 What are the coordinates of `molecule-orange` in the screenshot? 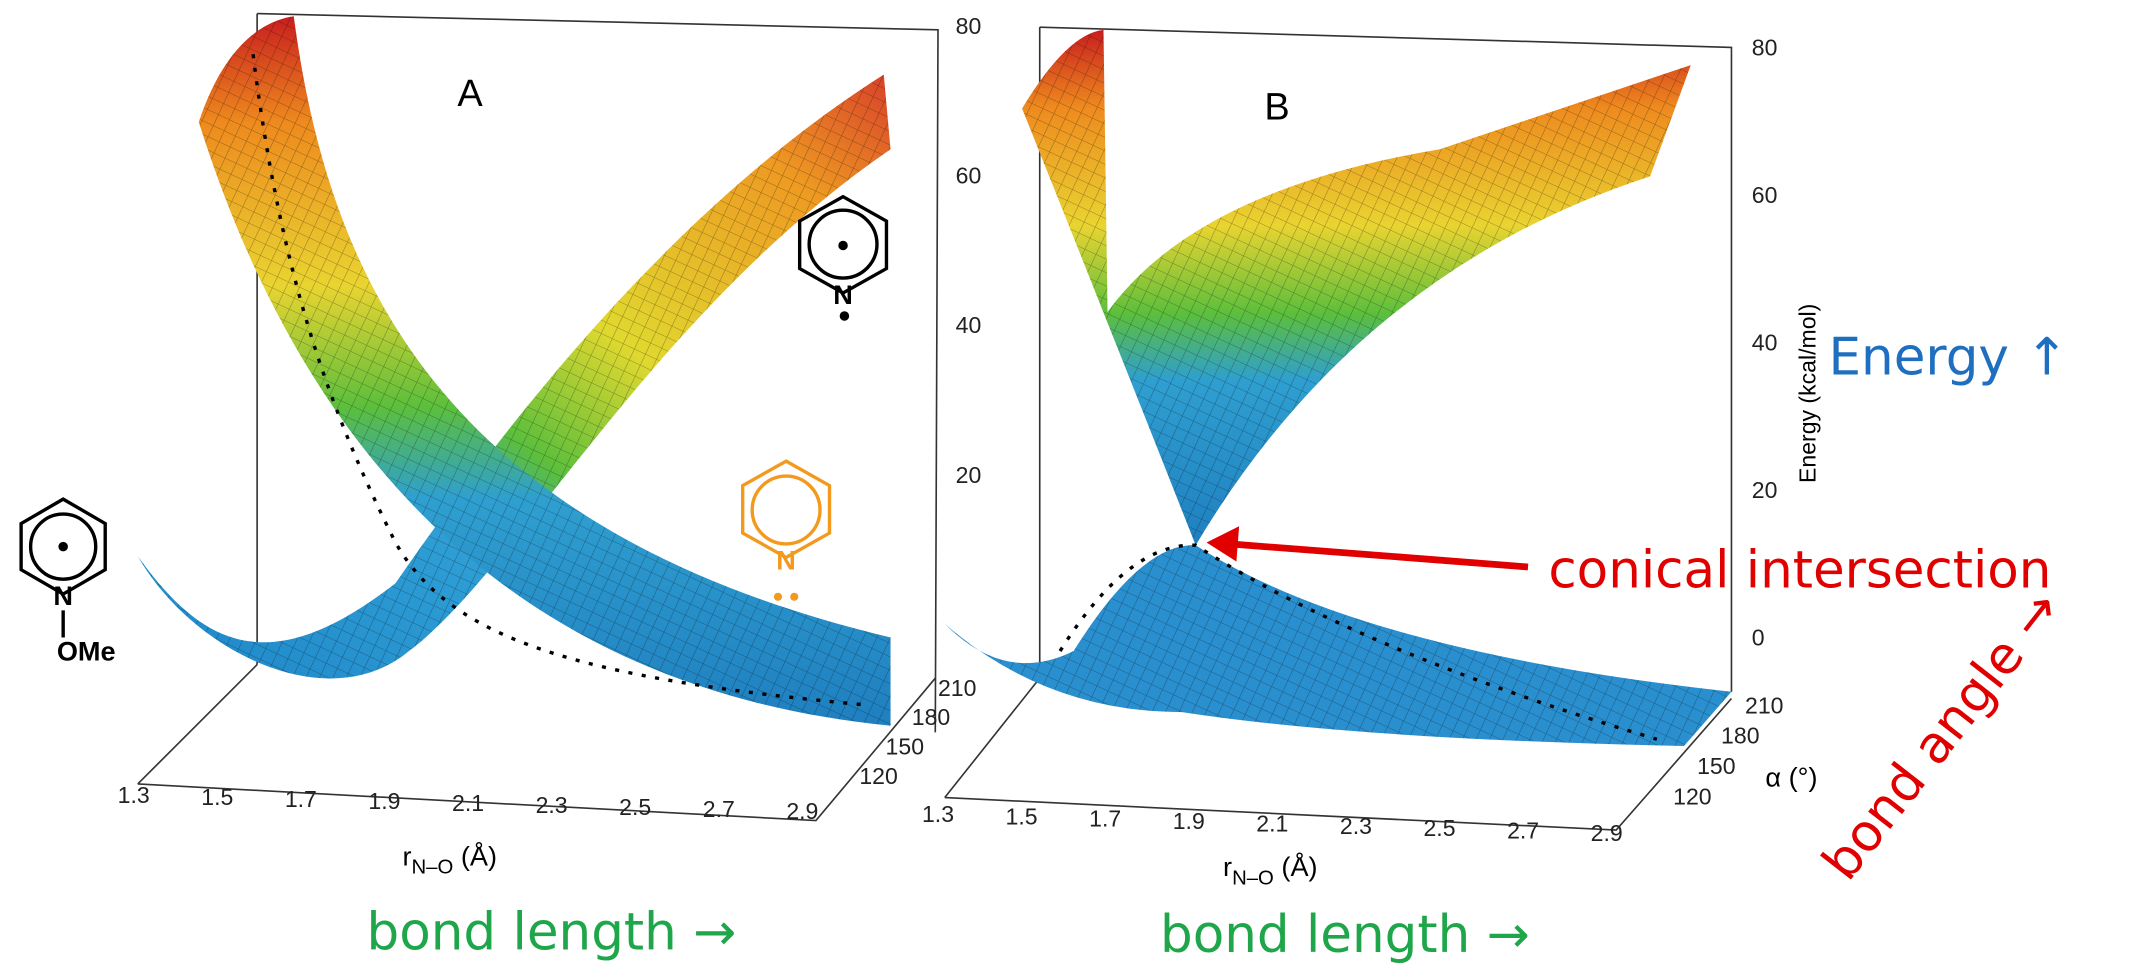 It's located at (786, 509).